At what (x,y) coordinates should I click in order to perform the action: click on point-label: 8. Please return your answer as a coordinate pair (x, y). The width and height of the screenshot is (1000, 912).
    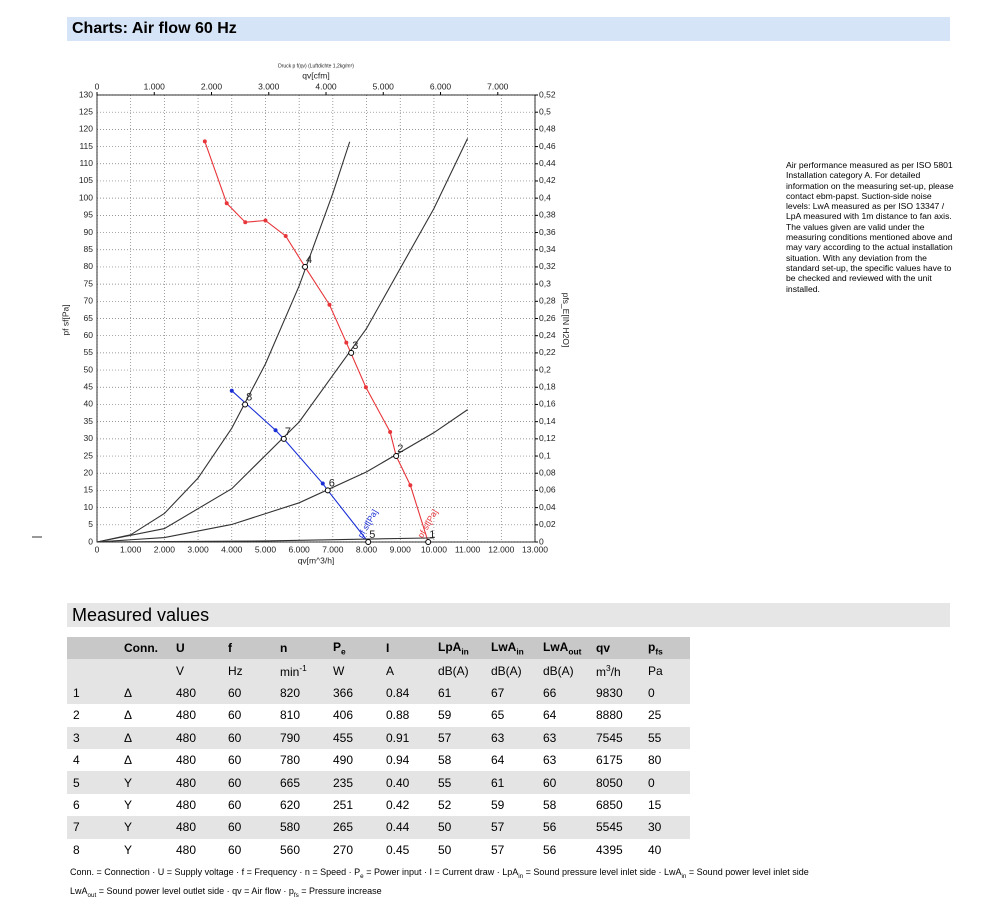
    Looking at the image, I should click on (249, 397).